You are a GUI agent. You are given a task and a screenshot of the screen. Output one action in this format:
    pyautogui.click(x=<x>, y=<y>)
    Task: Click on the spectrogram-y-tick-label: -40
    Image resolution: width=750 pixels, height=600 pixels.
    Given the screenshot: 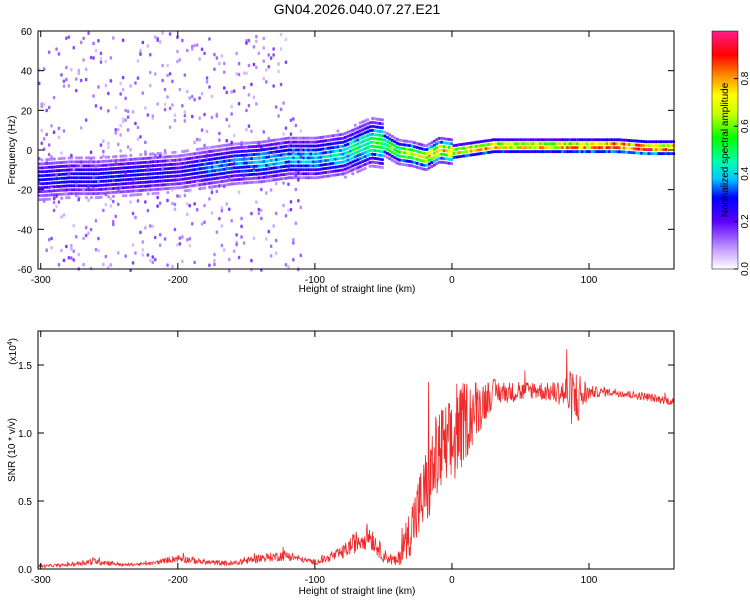 What is the action you would take?
    pyautogui.click(x=25, y=230)
    